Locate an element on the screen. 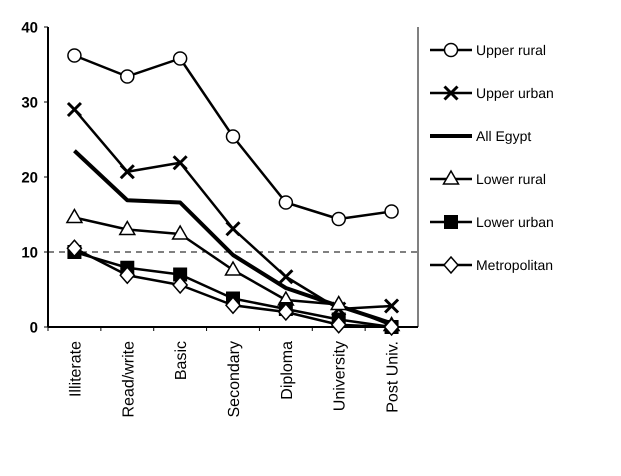 This screenshot has width=621, height=476. y-tick-label: 20 is located at coordinates (29, 177).